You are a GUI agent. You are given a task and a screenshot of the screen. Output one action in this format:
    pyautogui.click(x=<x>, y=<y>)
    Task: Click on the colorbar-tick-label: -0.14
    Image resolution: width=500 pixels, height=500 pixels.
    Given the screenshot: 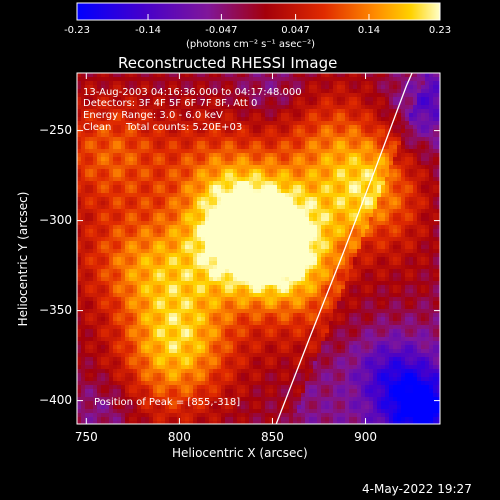 What is the action you would take?
    pyautogui.click(x=148, y=30)
    